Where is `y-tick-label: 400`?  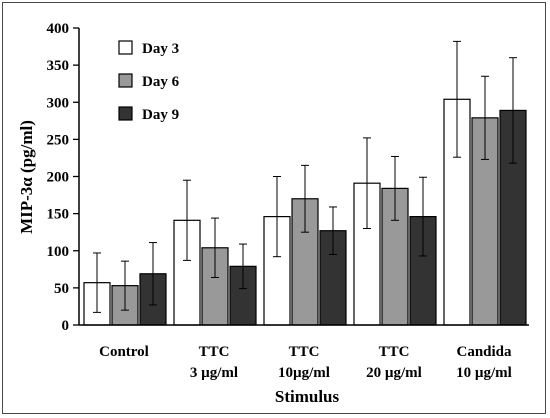 y-tick-label: 400 is located at coordinates (58, 29).